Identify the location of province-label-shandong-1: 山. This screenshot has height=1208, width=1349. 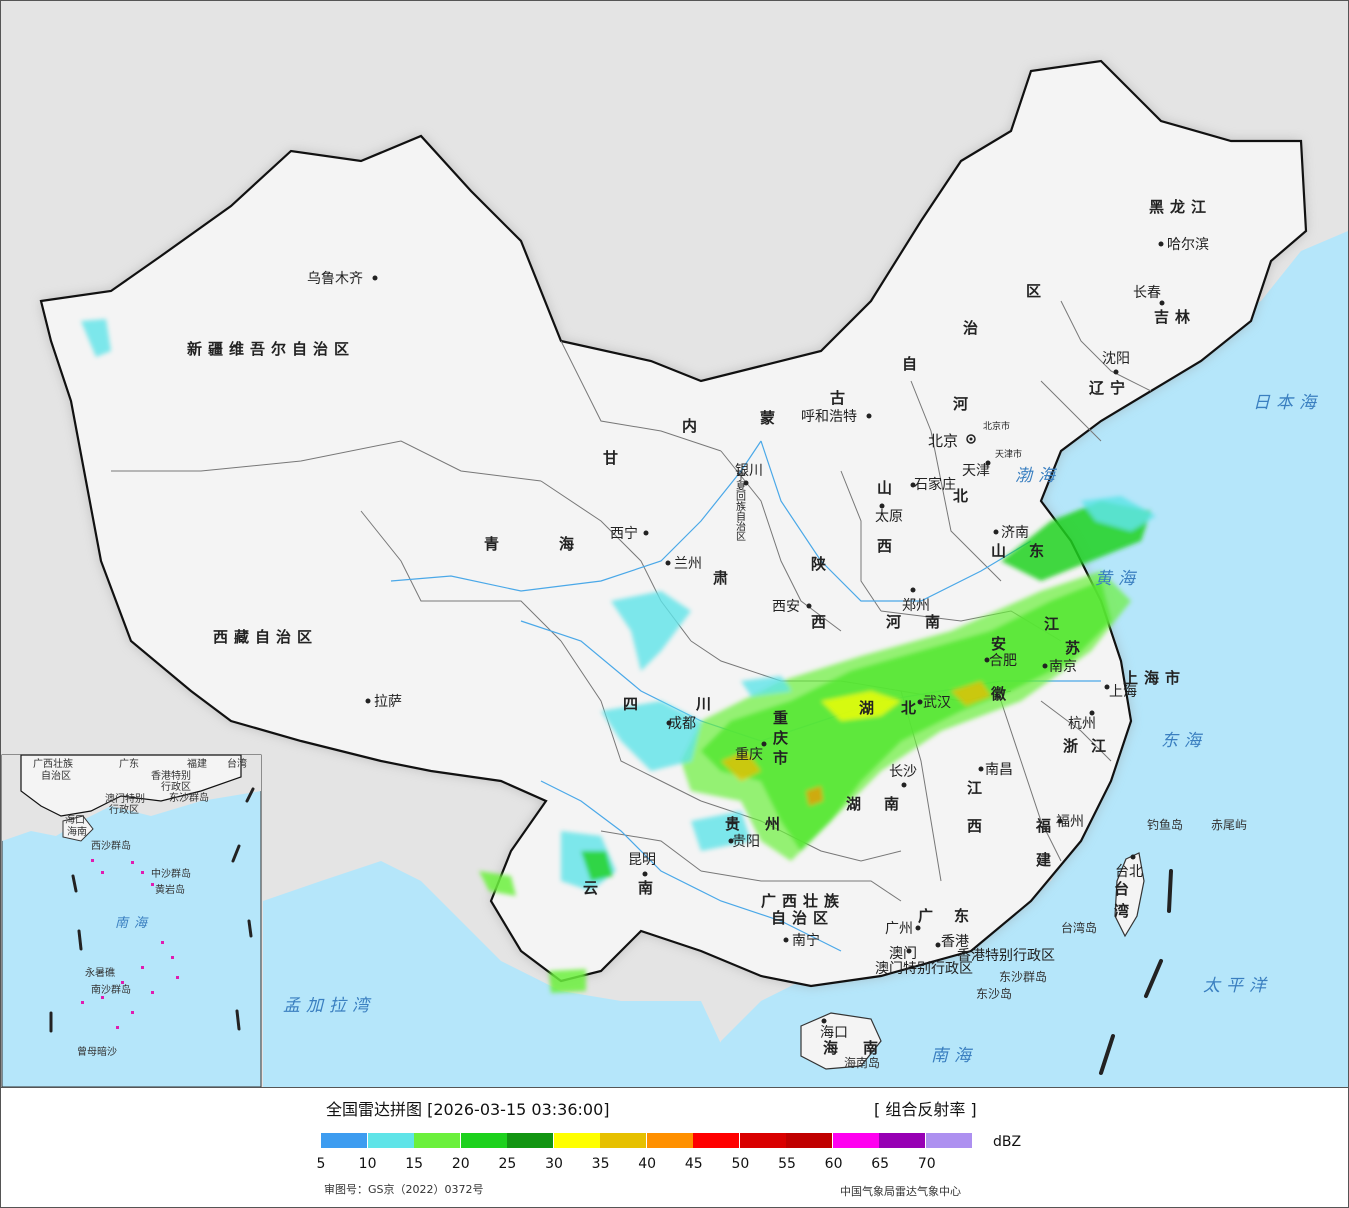
(1001, 551).